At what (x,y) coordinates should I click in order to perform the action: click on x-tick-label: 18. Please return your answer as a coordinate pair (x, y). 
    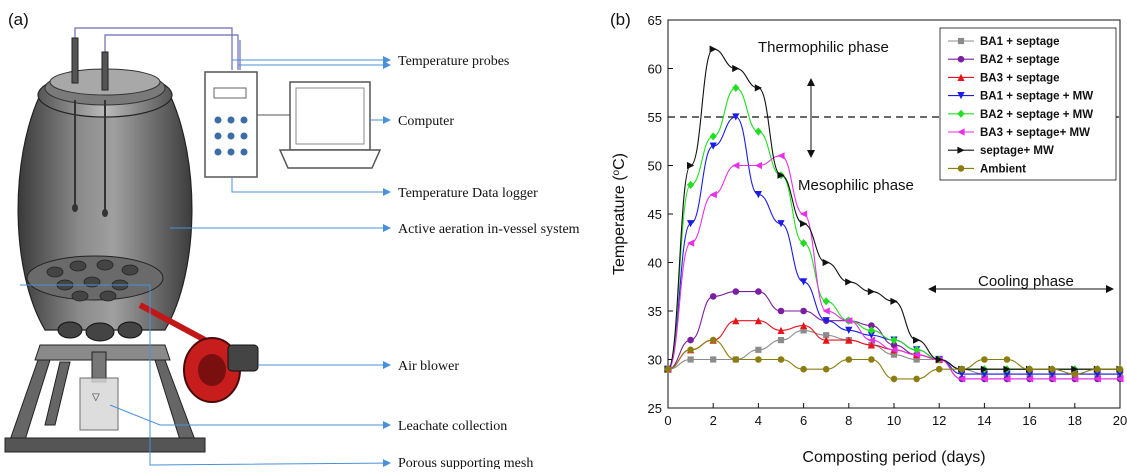
    Looking at the image, I should click on (1075, 420).